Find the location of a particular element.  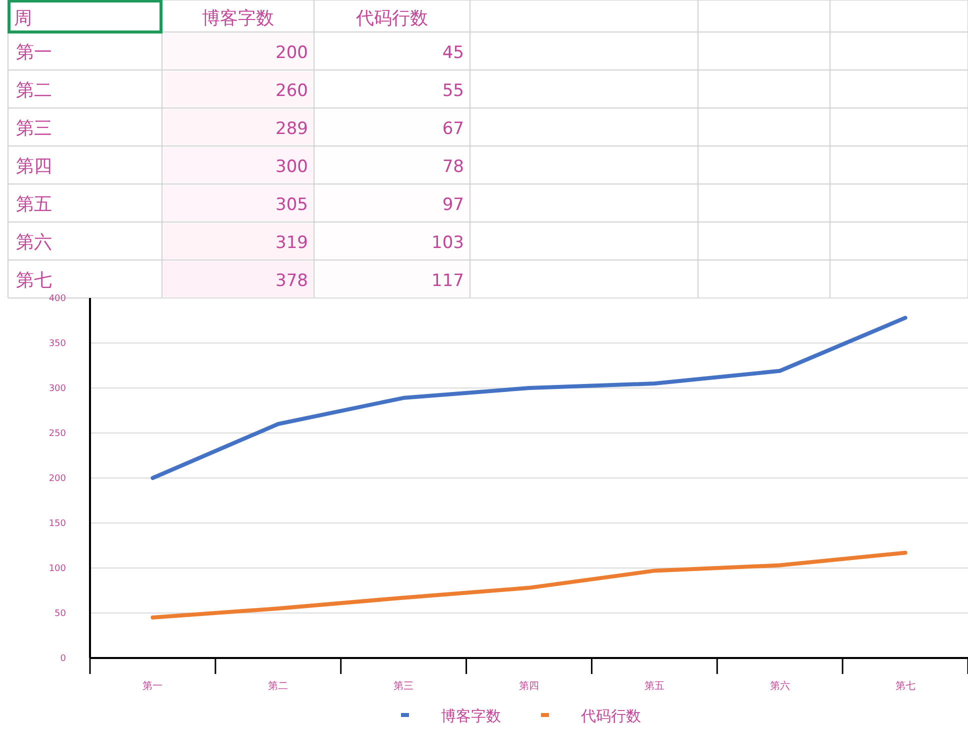

x-tick-label: 第二 is located at coordinates (278, 686).